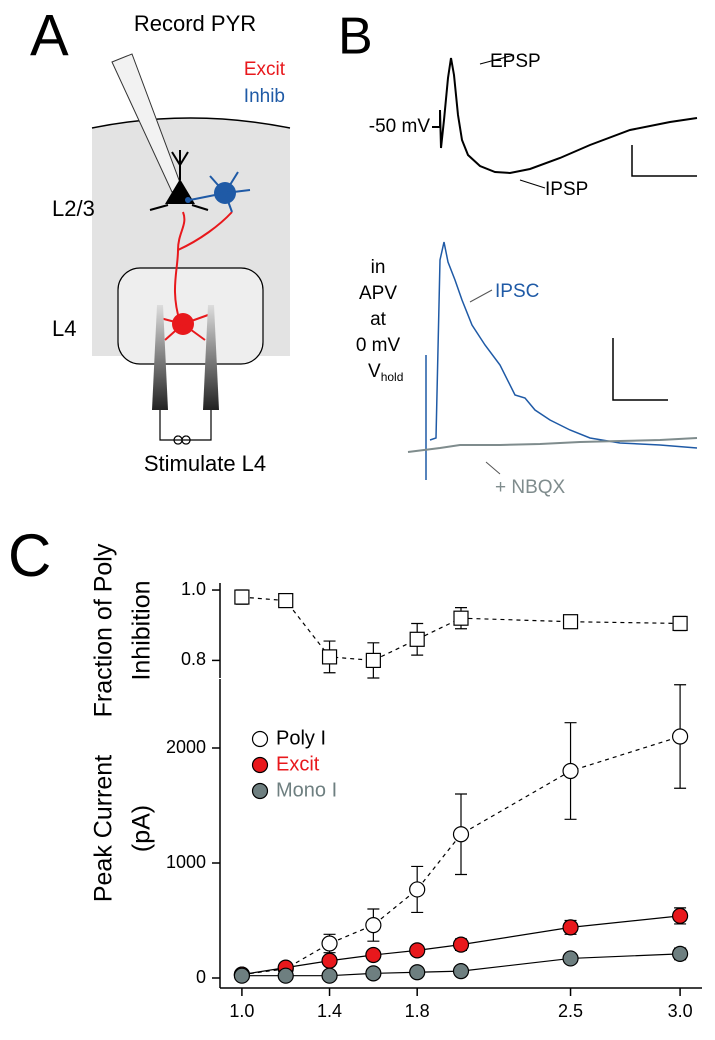 The image size is (715, 1040). What do you see at coordinates (306, 790) in the screenshot?
I see `legend-label: Mono I` at bounding box center [306, 790].